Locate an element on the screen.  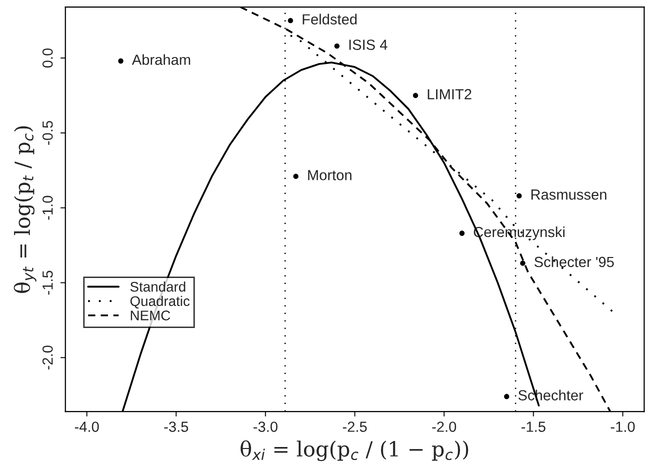
x-tick-label: -2.5 is located at coordinates (354, 427).